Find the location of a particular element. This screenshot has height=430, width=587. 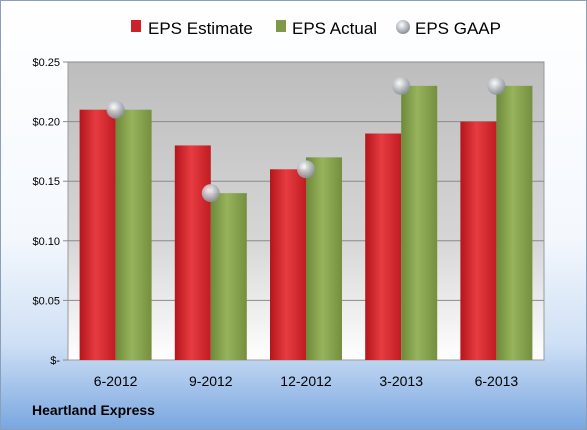

y-tick-label: $0.05 is located at coordinates (46, 301).